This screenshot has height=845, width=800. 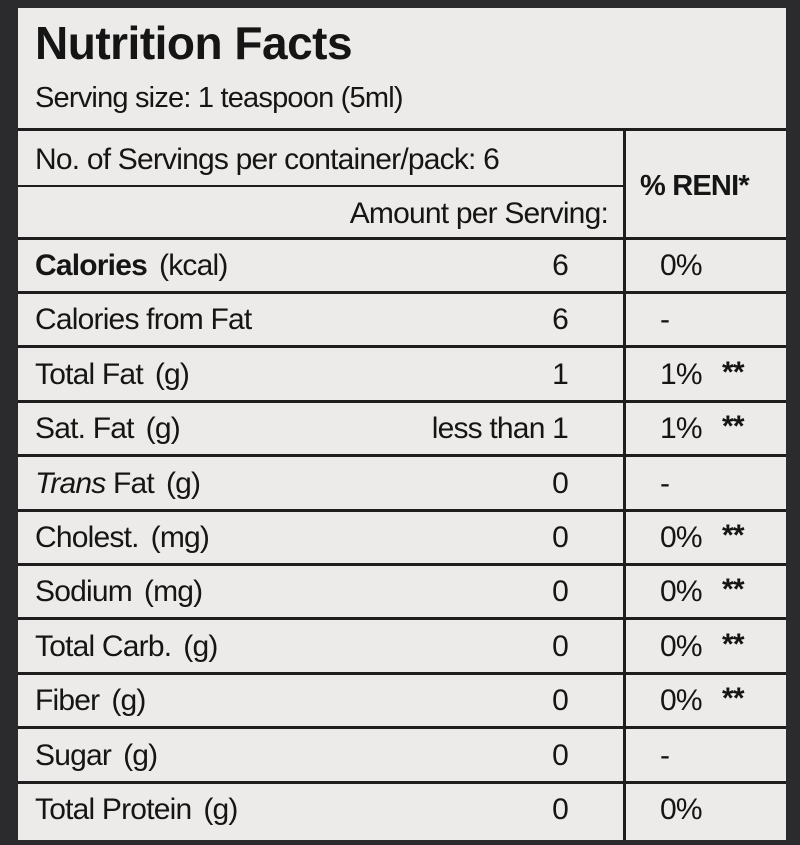 I want to click on column-divider, so click(x=624, y=484).